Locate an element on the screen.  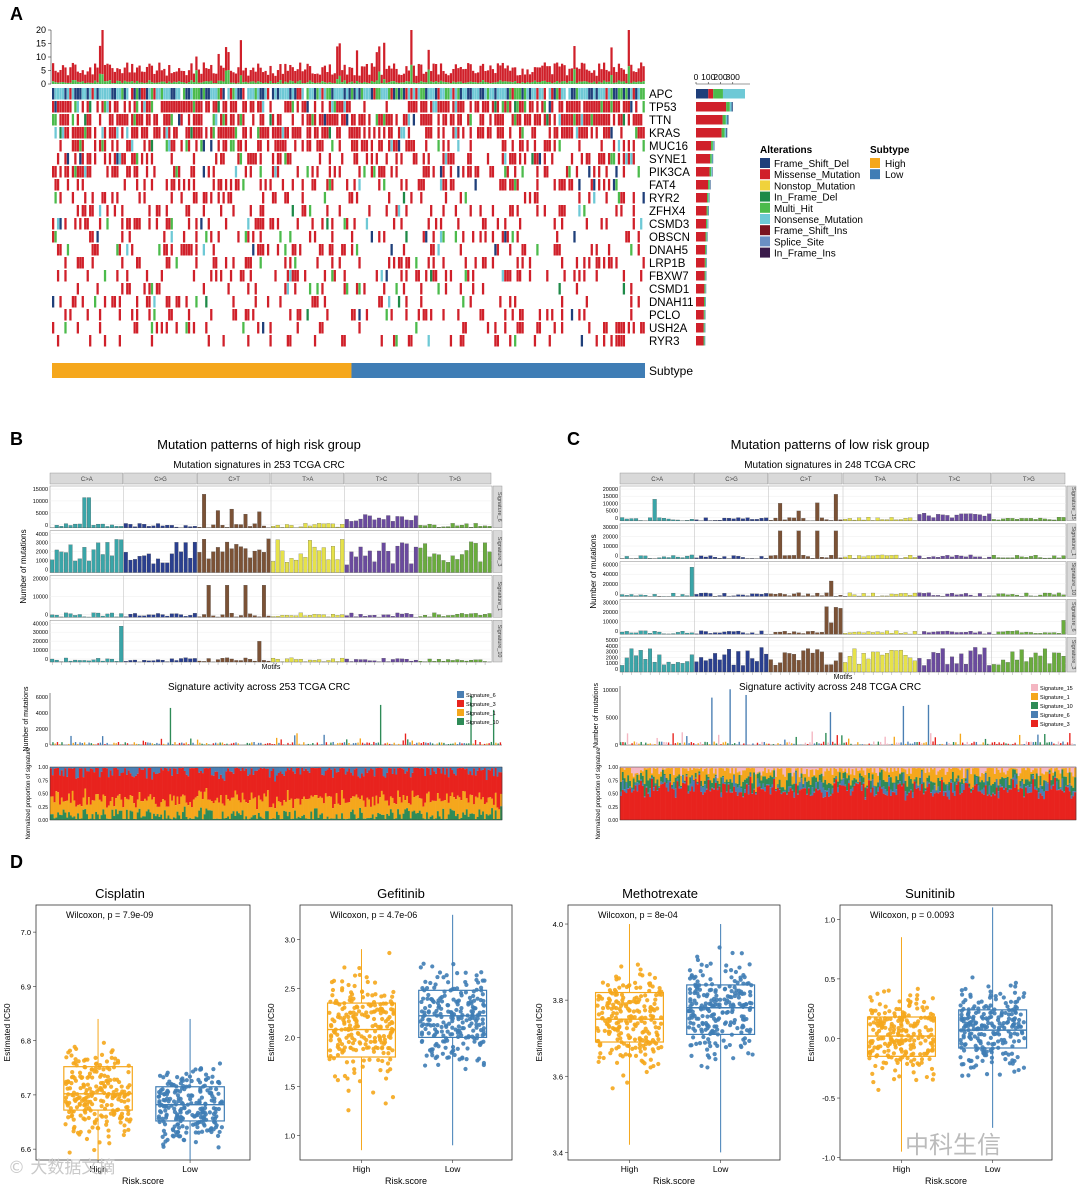
signature-strip is located at coordinates (497, 641).